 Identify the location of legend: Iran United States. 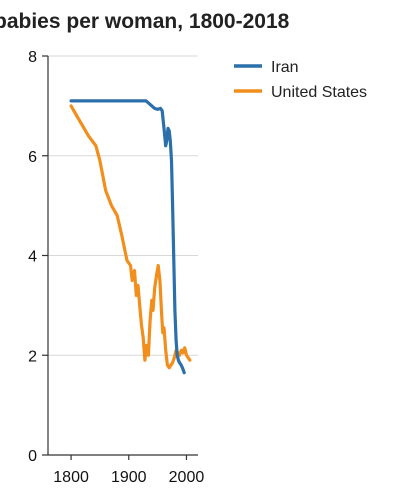
(300, 80).